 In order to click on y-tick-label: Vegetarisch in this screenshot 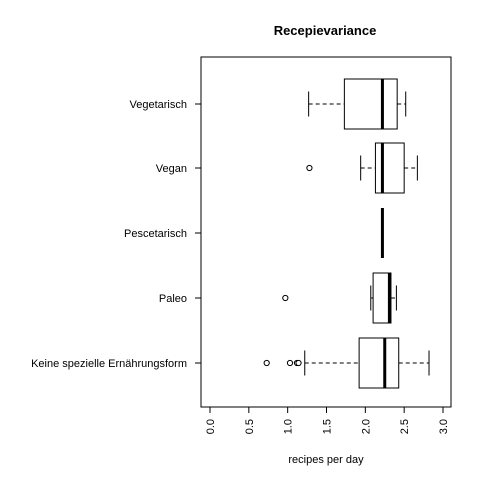, I will do `click(158, 105)`.